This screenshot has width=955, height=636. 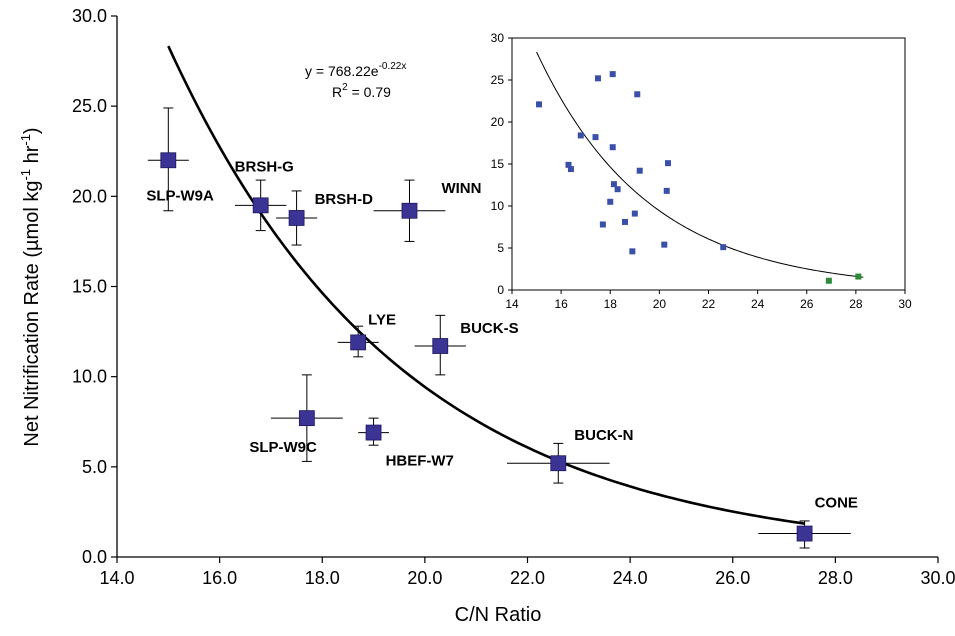 I want to click on data-point-group: BUCK-N, so click(x=570, y=455).